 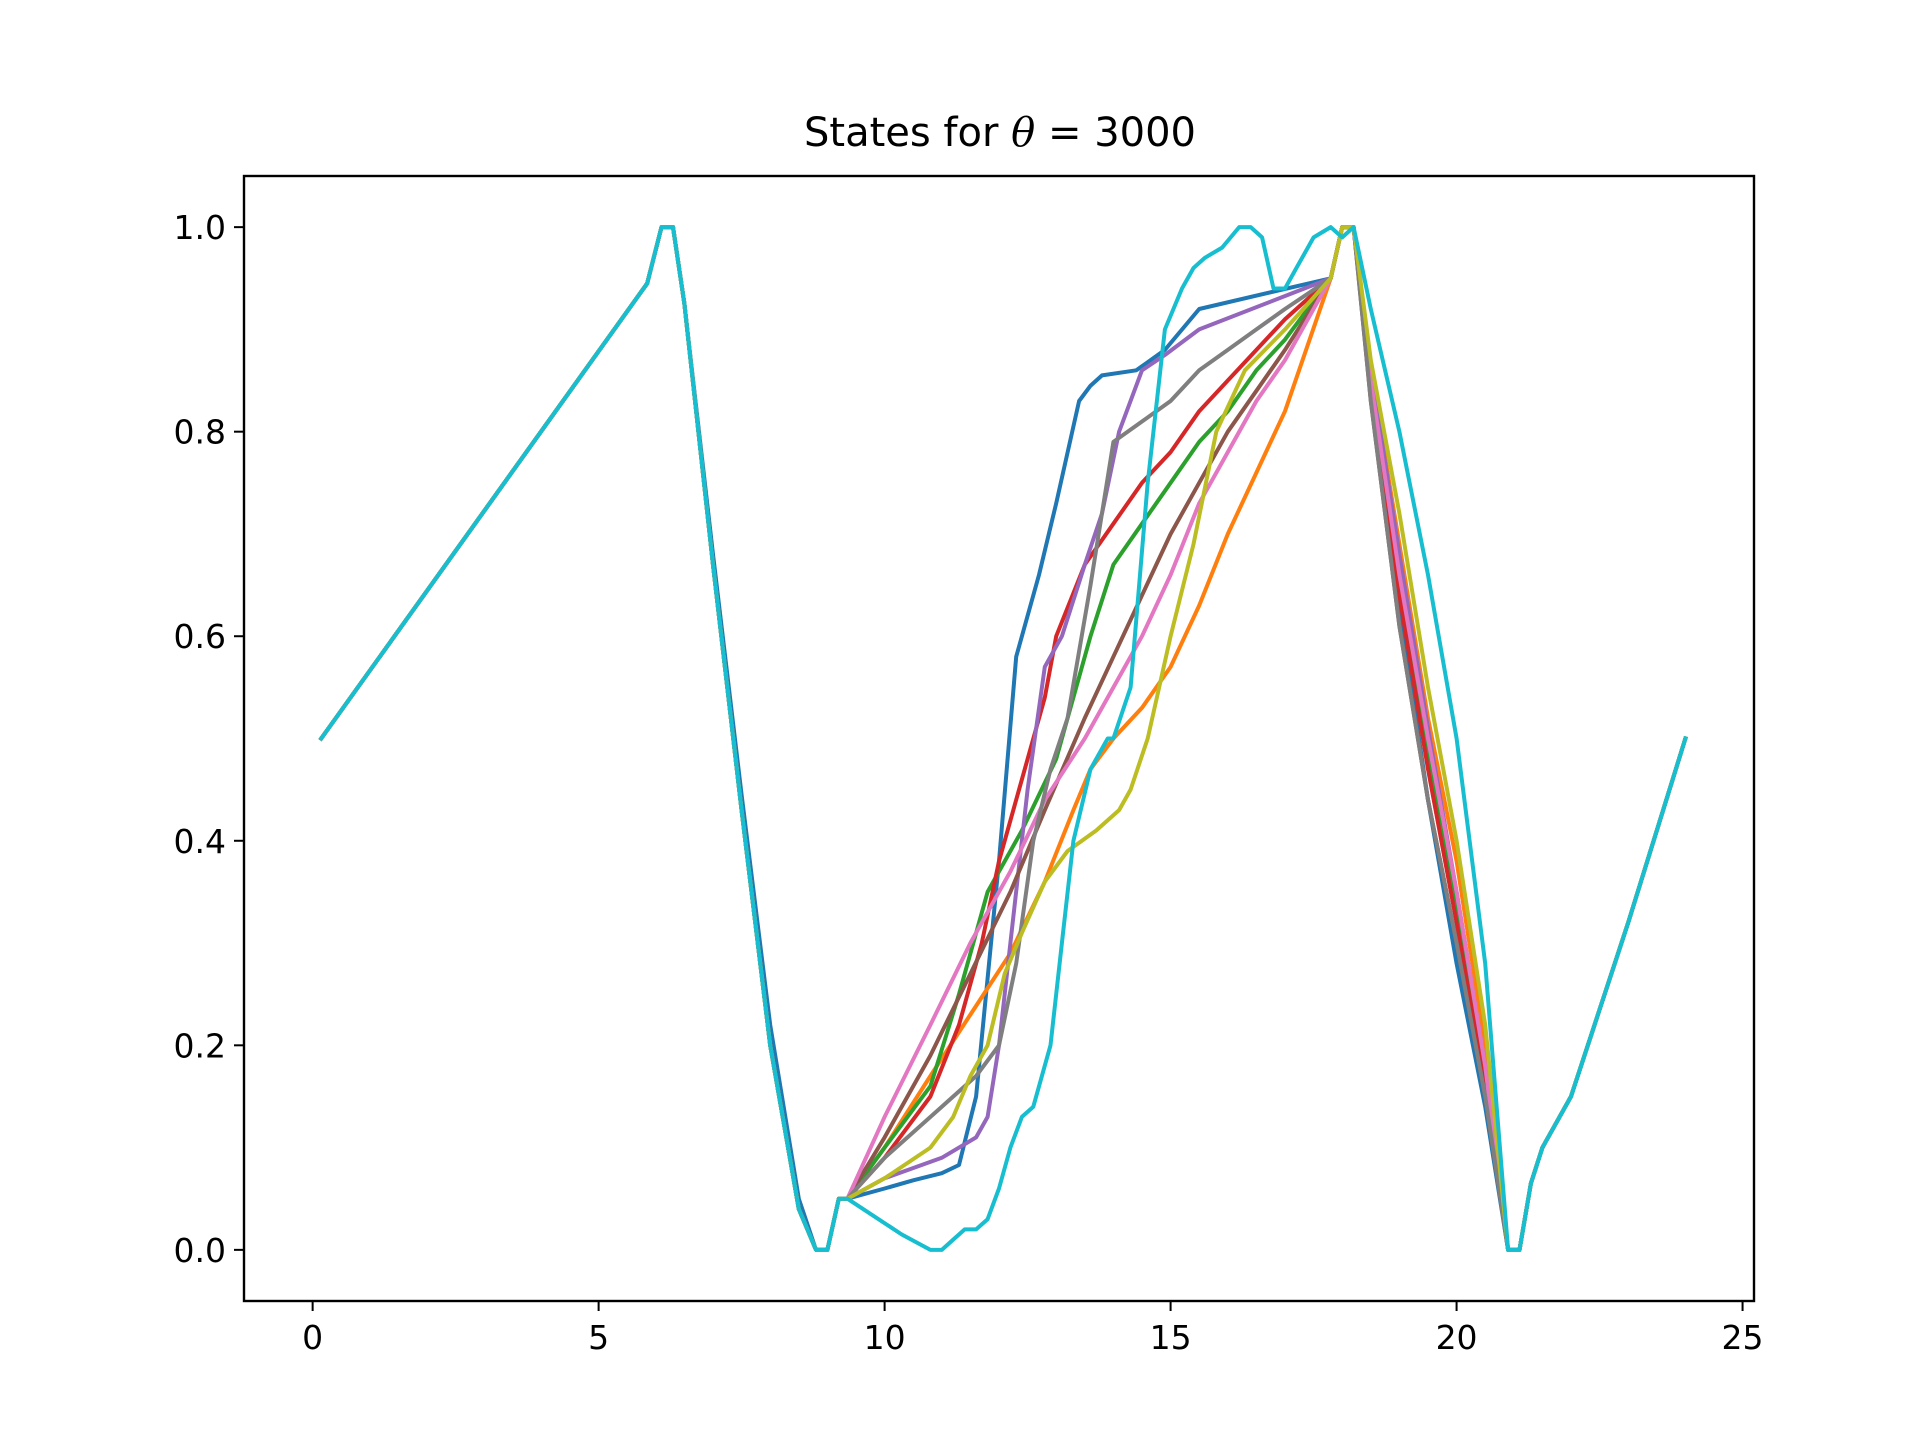 What do you see at coordinates (200, 841) in the screenshot?
I see `y-tick-label: 0.4` at bounding box center [200, 841].